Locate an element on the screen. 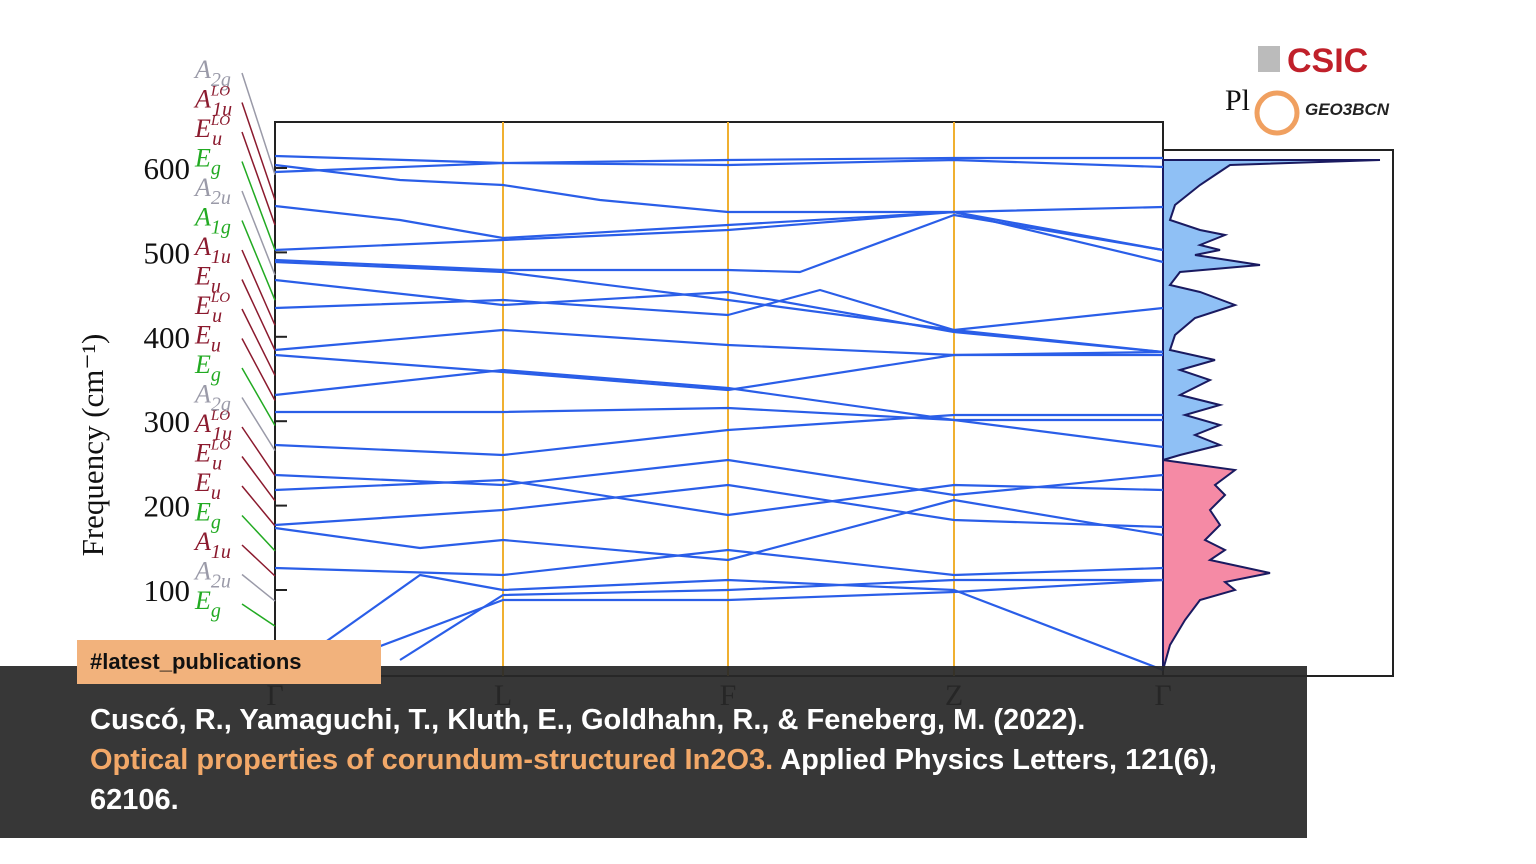  csic-text: CSIC is located at coordinates (1327, 61).